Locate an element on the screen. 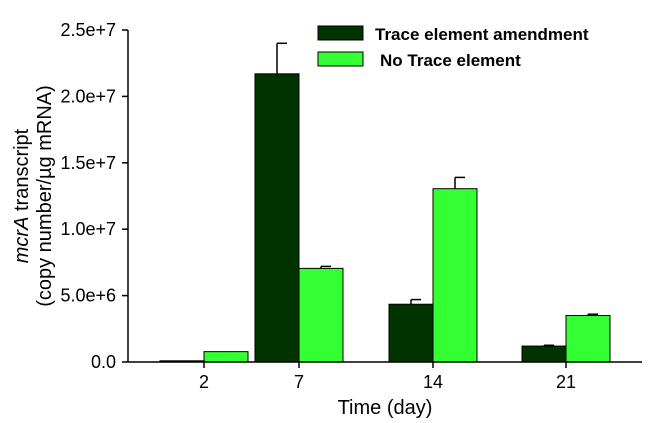  y-tick-label: 0.0 is located at coordinates (103, 362).